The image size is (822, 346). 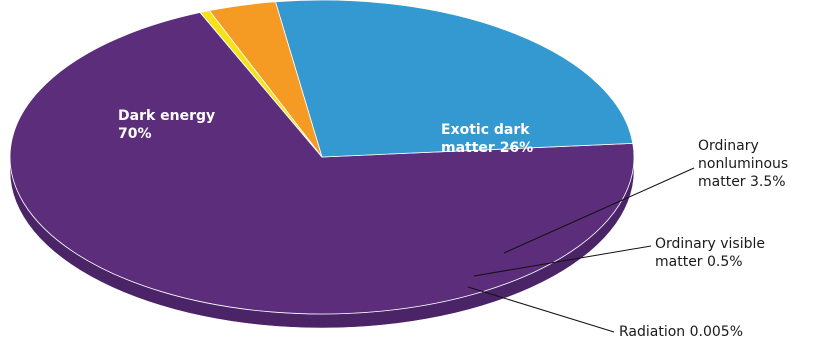 I want to click on slice-label-line: Ordinary visible, so click(x=710, y=244).